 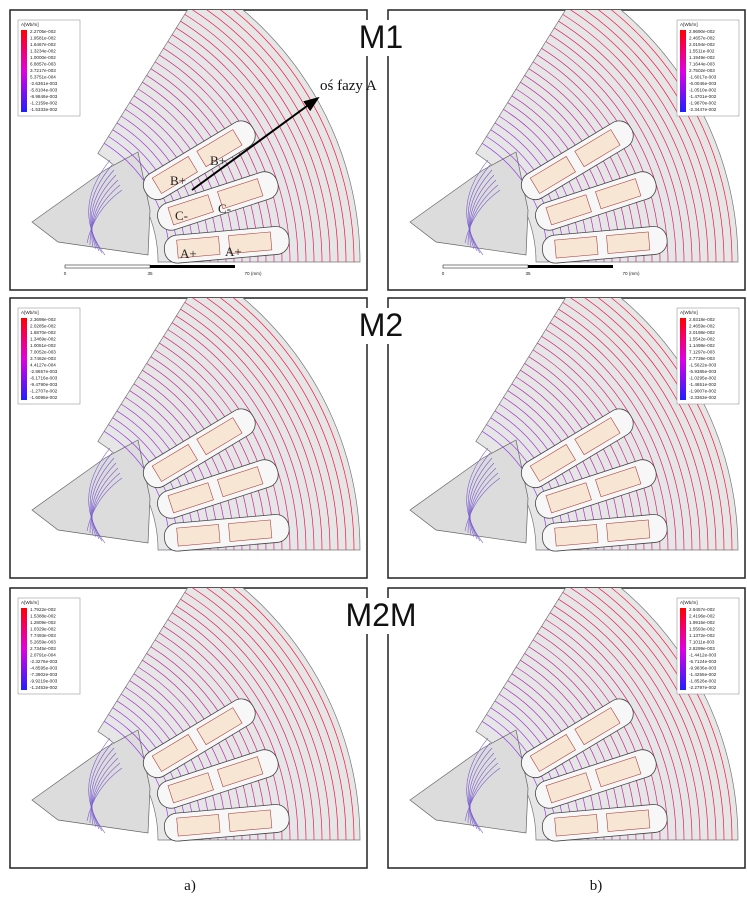 What do you see at coordinates (30, 602) in the screenshot?
I see `legend-title: A[Wb/m]` at bounding box center [30, 602].